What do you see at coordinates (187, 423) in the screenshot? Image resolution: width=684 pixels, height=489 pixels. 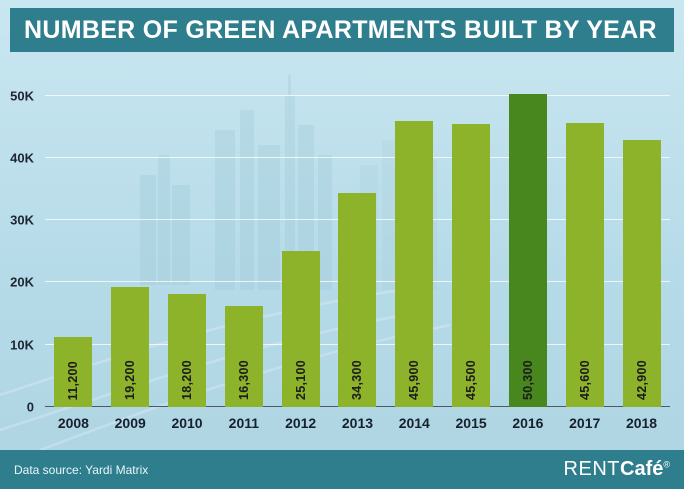 I see `x-tick-label-2010: 2010` at bounding box center [187, 423].